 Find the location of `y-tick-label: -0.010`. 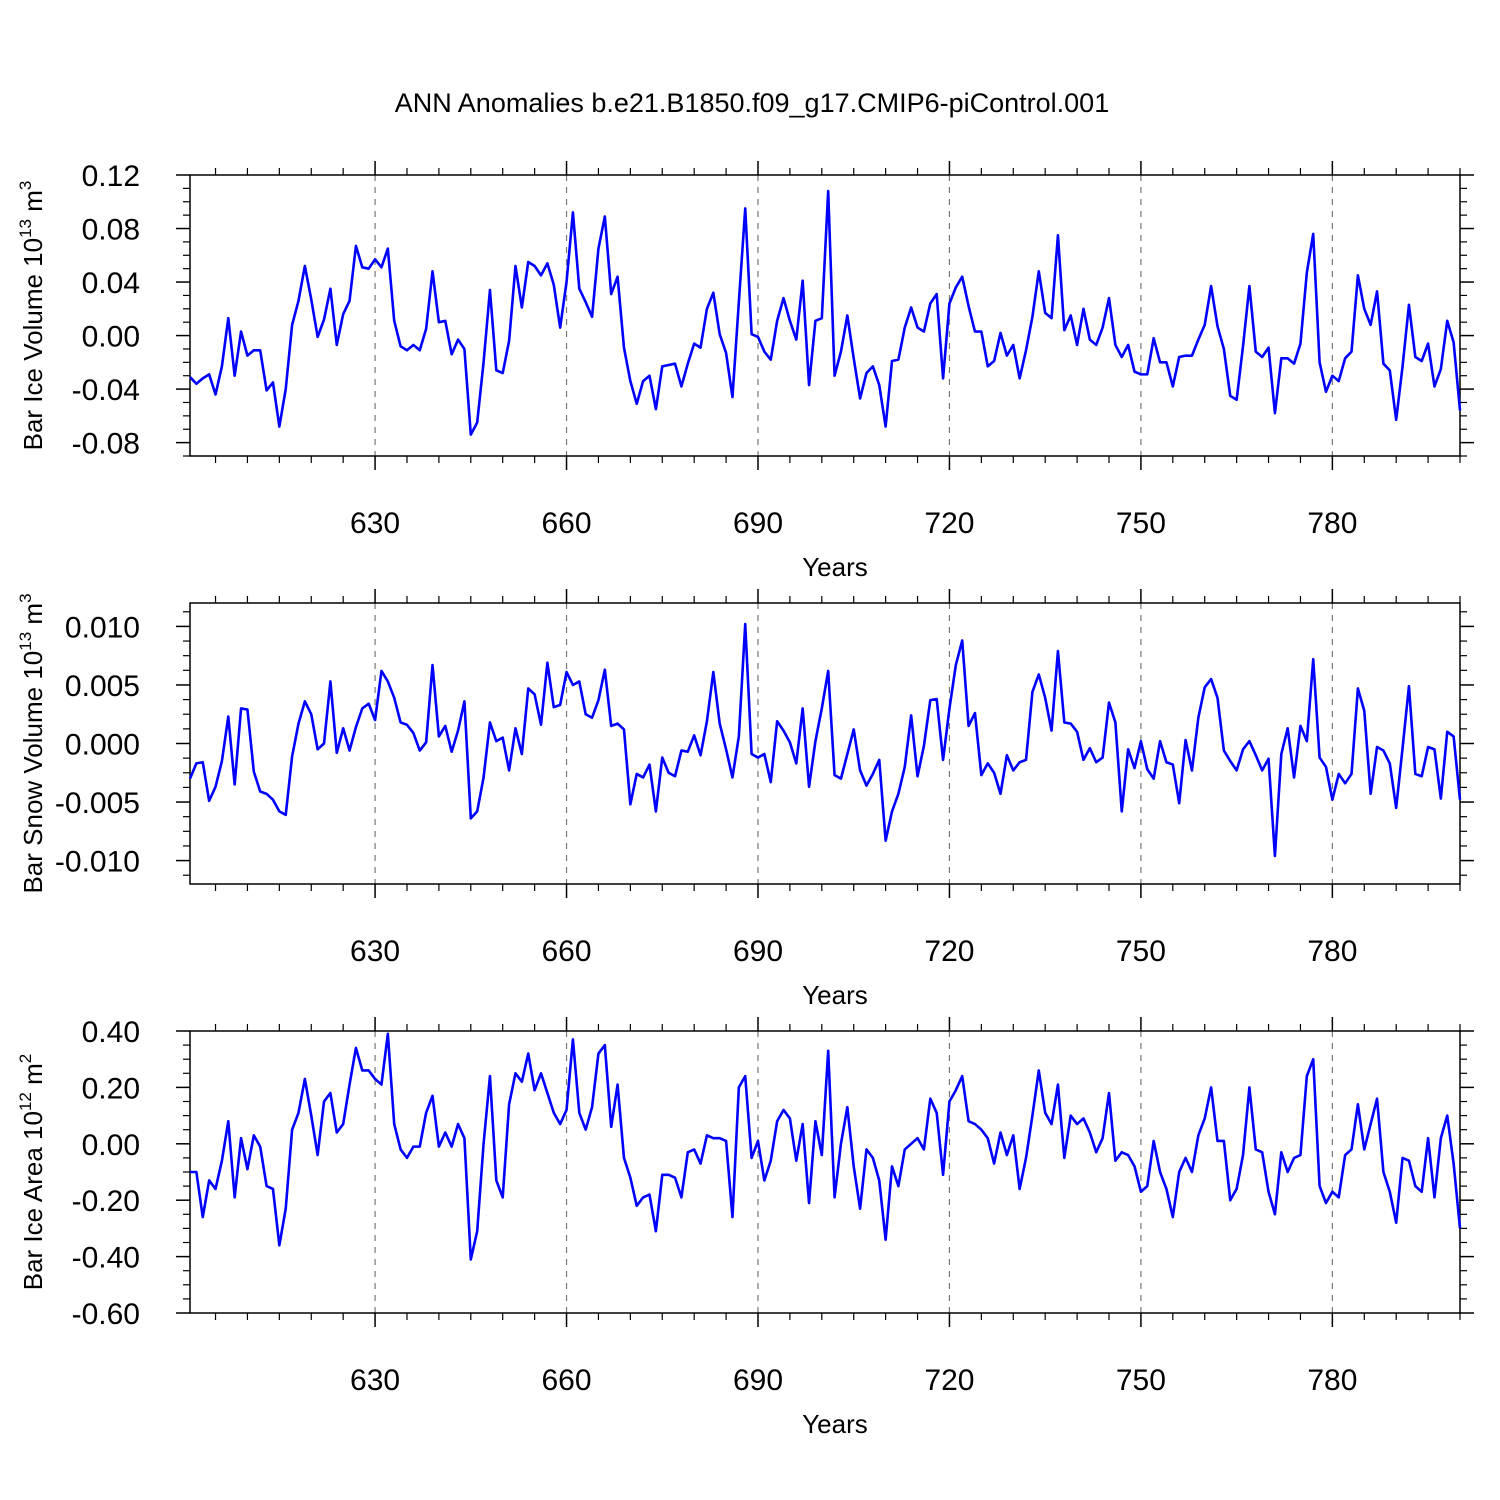

y-tick-label: -0.010 is located at coordinates (97, 862).